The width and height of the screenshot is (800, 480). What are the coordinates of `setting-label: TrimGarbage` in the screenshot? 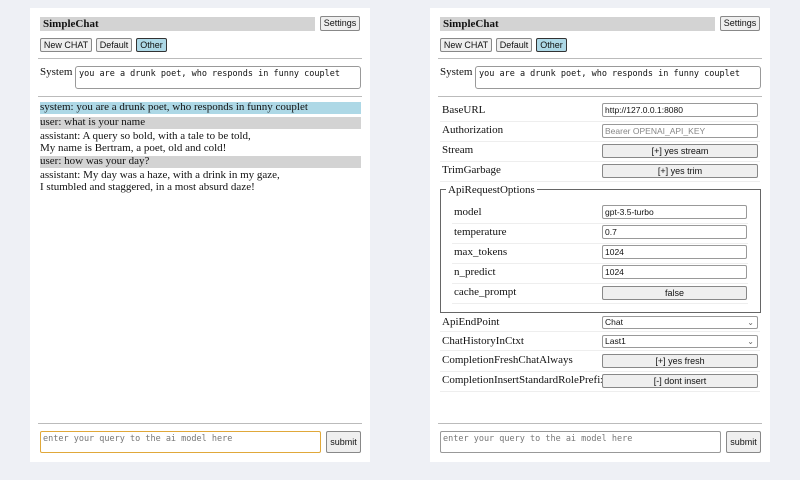 It's located at (471, 170).